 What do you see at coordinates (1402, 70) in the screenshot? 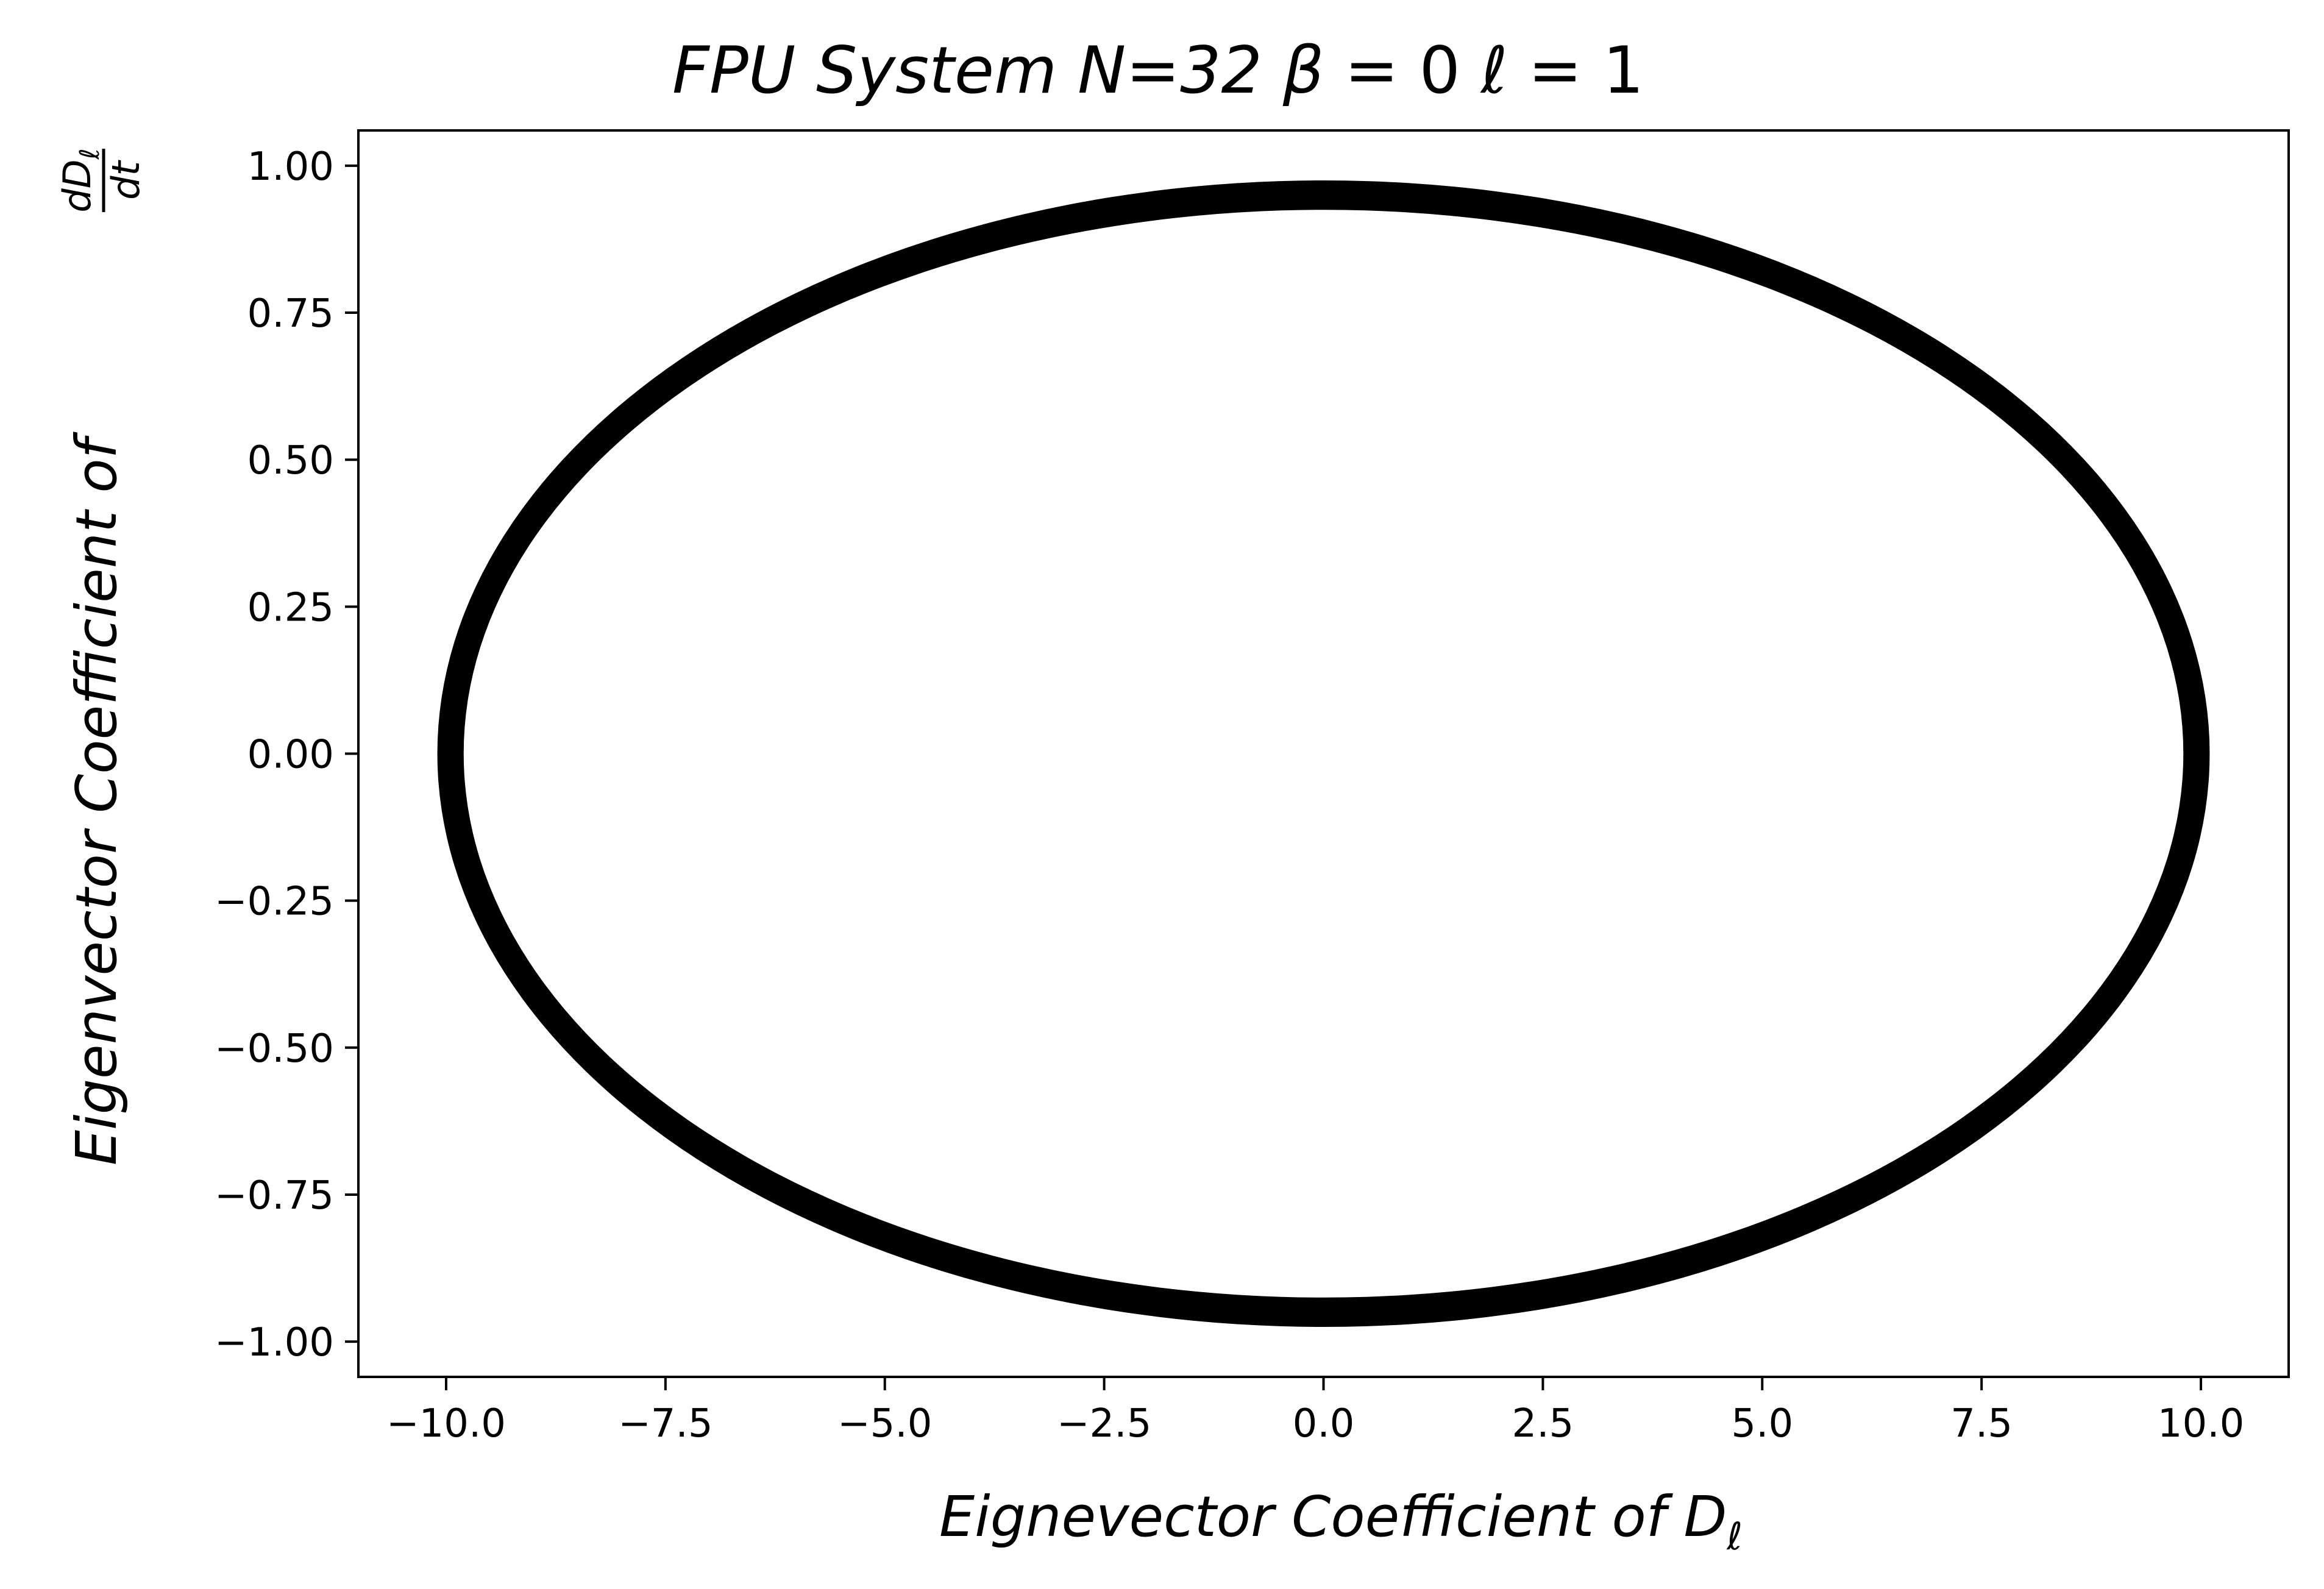
I see `title-beta-value: = 0` at bounding box center [1402, 70].